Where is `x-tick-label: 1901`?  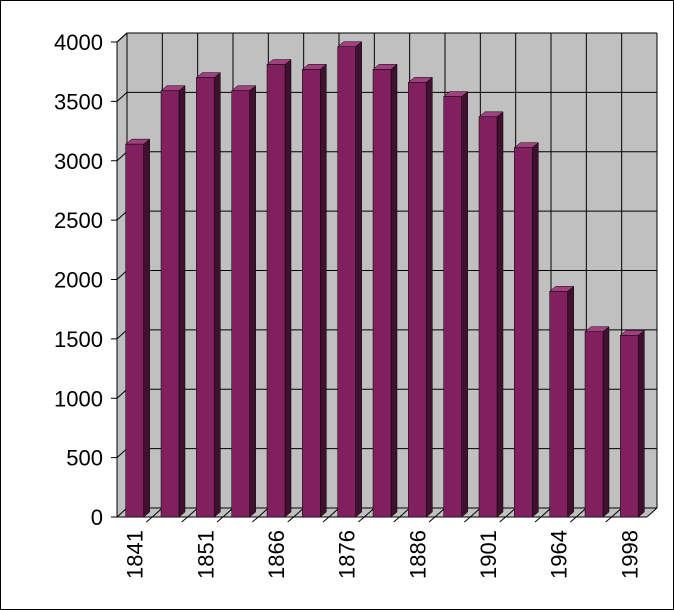 x-tick-label: 1901 is located at coordinates (488, 554).